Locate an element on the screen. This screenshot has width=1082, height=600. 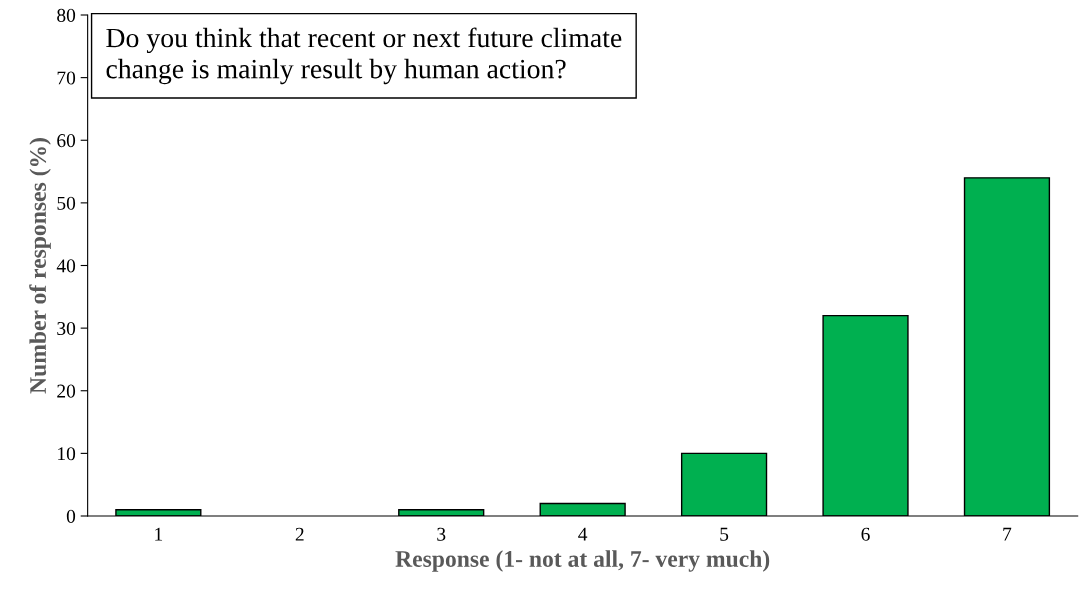
y-tick-label: 50 is located at coordinates (66, 203).